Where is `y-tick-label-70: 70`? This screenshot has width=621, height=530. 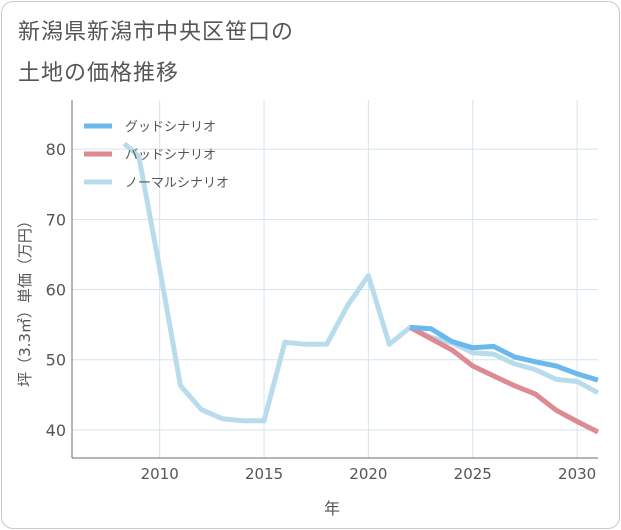 y-tick-label-70: 70 is located at coordinates (56, 219).